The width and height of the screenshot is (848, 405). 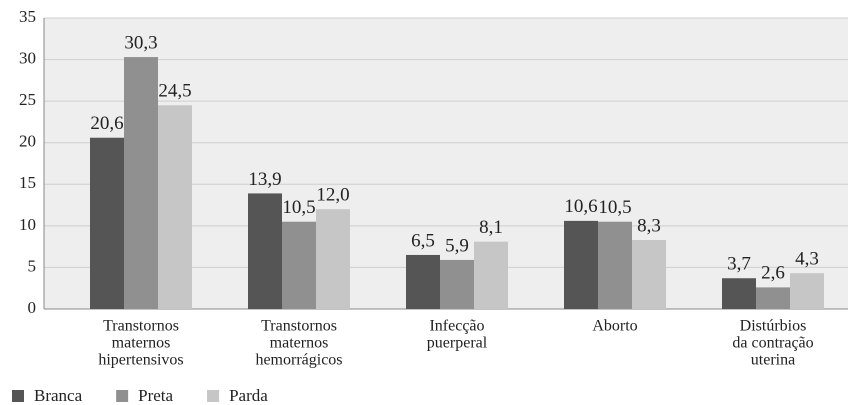 I want to click on value-label: 3,7, so click(x=739, y=264).